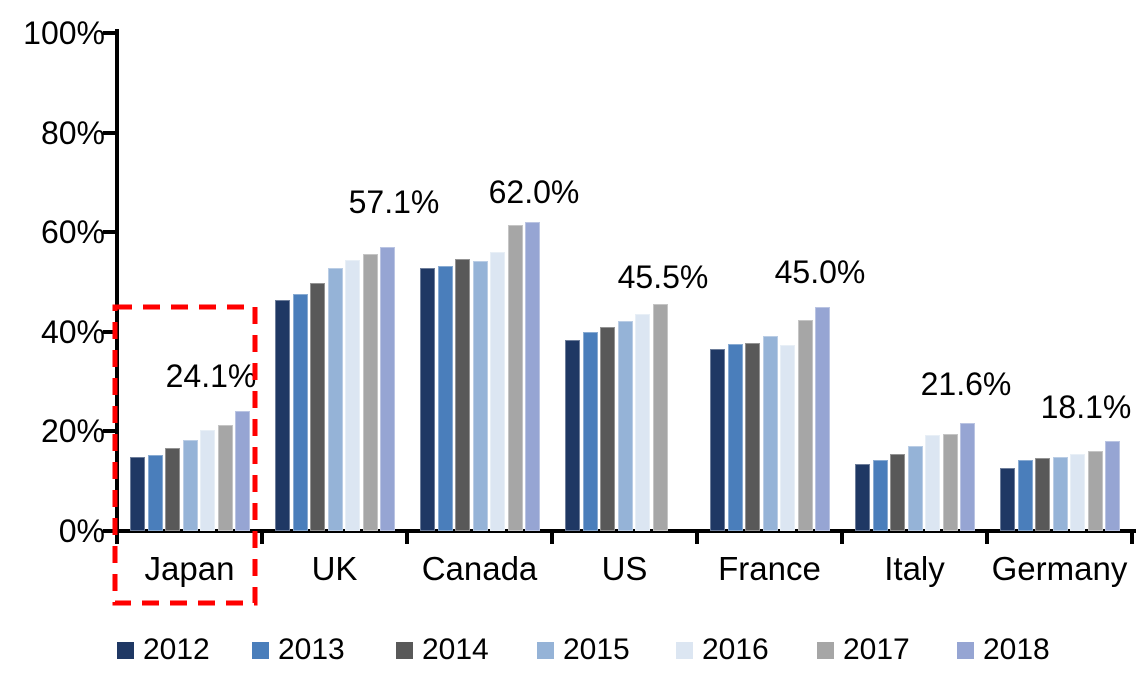 The width and height of the screenshot is (1142, 683). Describe the element at coordinates (125, 650) in the screenshot. I see `legend-swatch-2012` at that location.